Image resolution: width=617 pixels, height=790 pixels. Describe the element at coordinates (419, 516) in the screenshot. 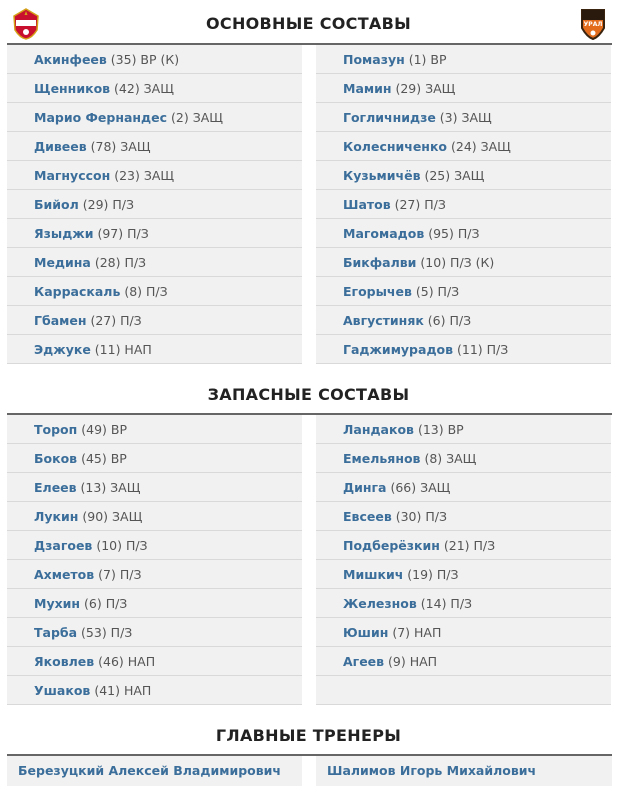

I see `player-info: (30) П/З` at that location.